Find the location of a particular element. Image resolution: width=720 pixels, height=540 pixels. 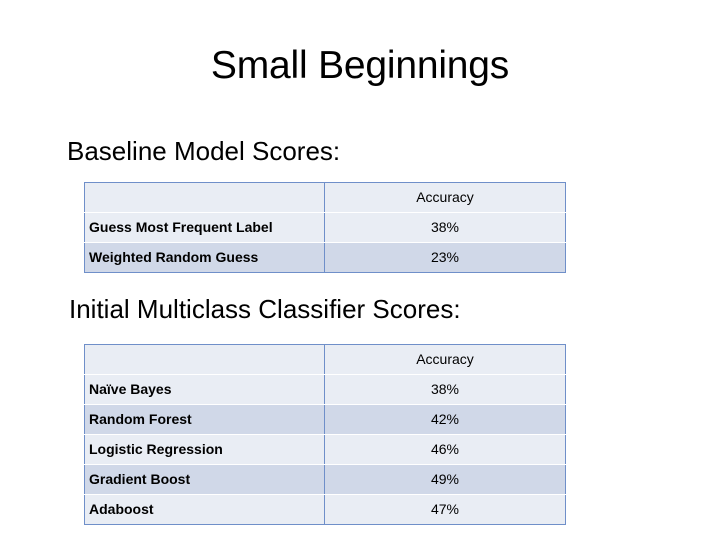

model-name-cell: Naïve Bayes is located at coordinates (204, 389).